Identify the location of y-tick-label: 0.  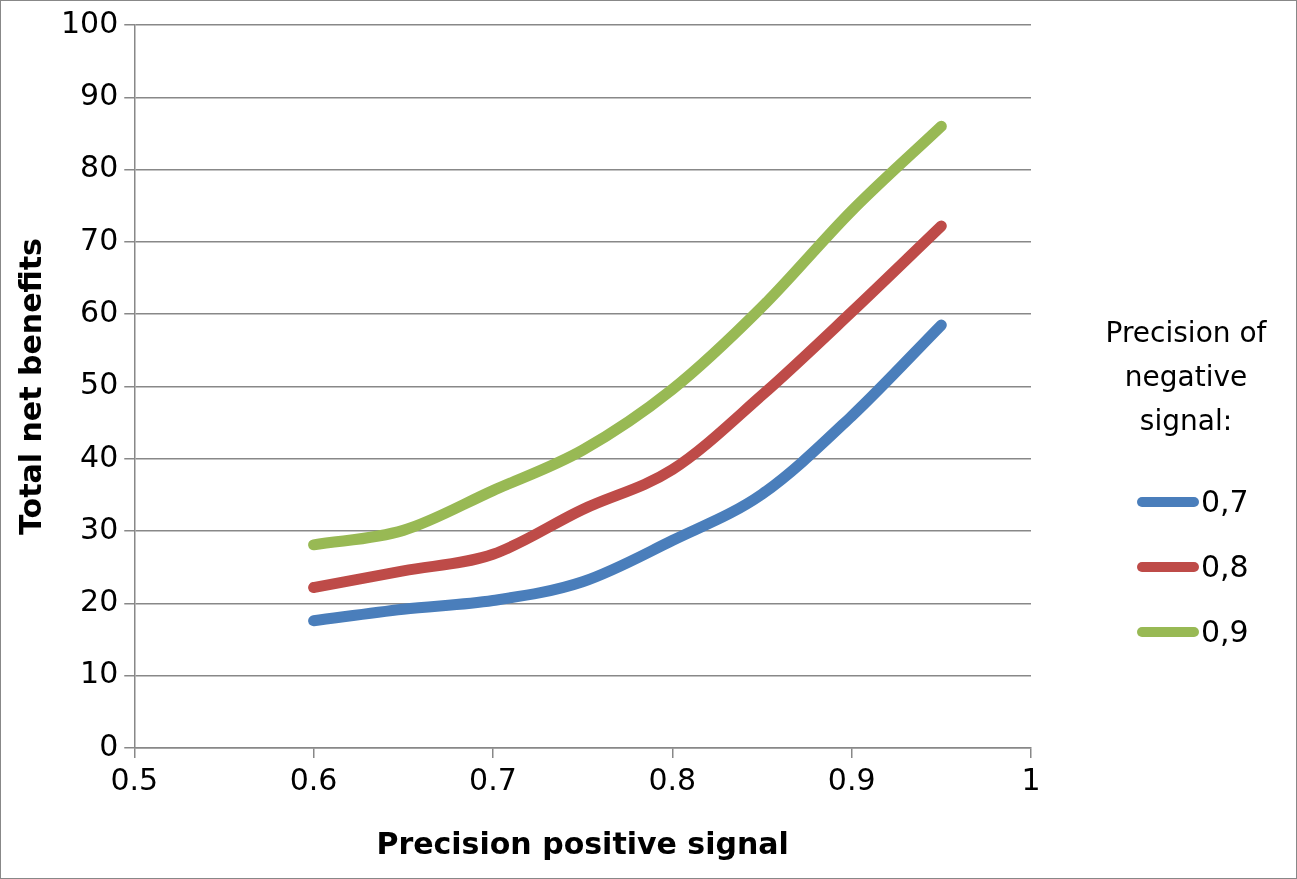
(109, 745).